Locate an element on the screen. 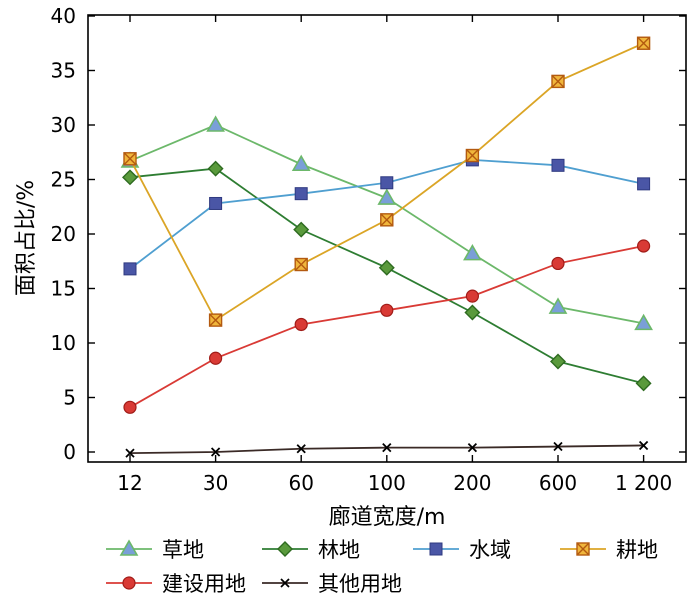  legend-label: 草地 is located at coordinates (183, 550).